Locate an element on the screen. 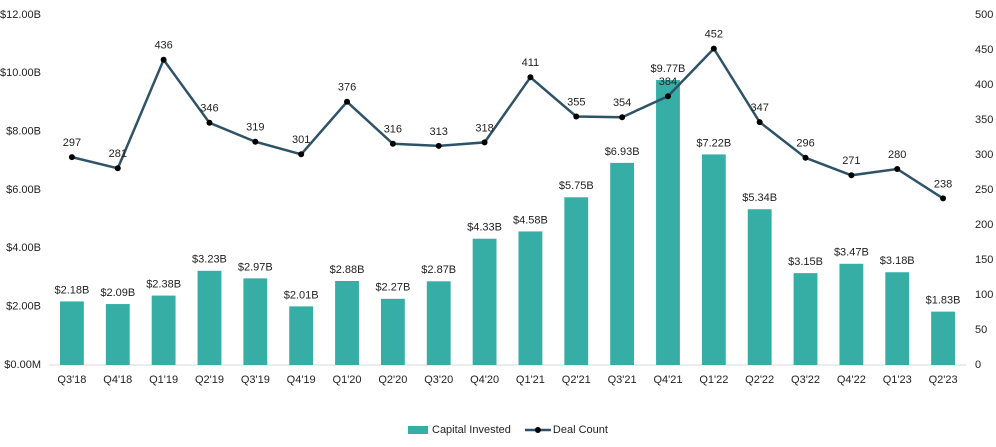 The width and height of the screenshot is (996, 447). line-value-label: 355 is located at coordinates (576, 102).